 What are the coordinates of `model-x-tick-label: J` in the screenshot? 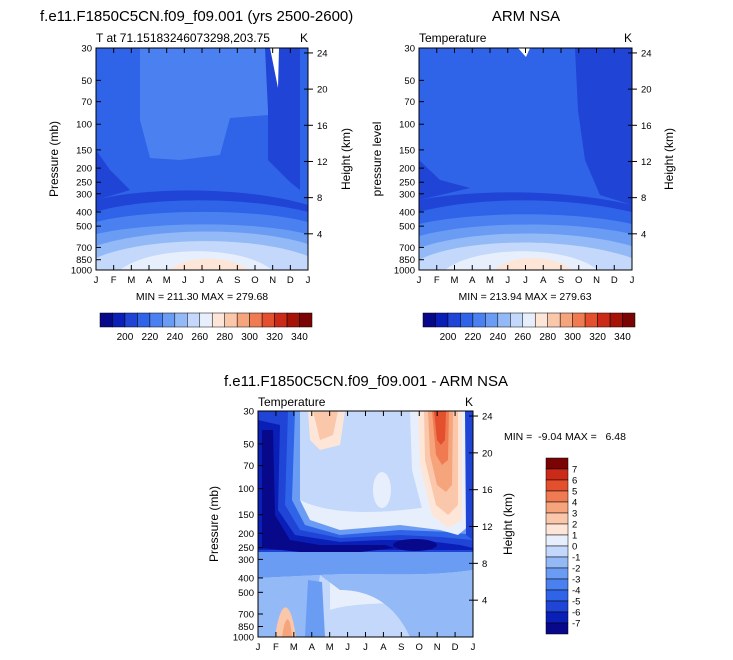 It's located at (184, 280).